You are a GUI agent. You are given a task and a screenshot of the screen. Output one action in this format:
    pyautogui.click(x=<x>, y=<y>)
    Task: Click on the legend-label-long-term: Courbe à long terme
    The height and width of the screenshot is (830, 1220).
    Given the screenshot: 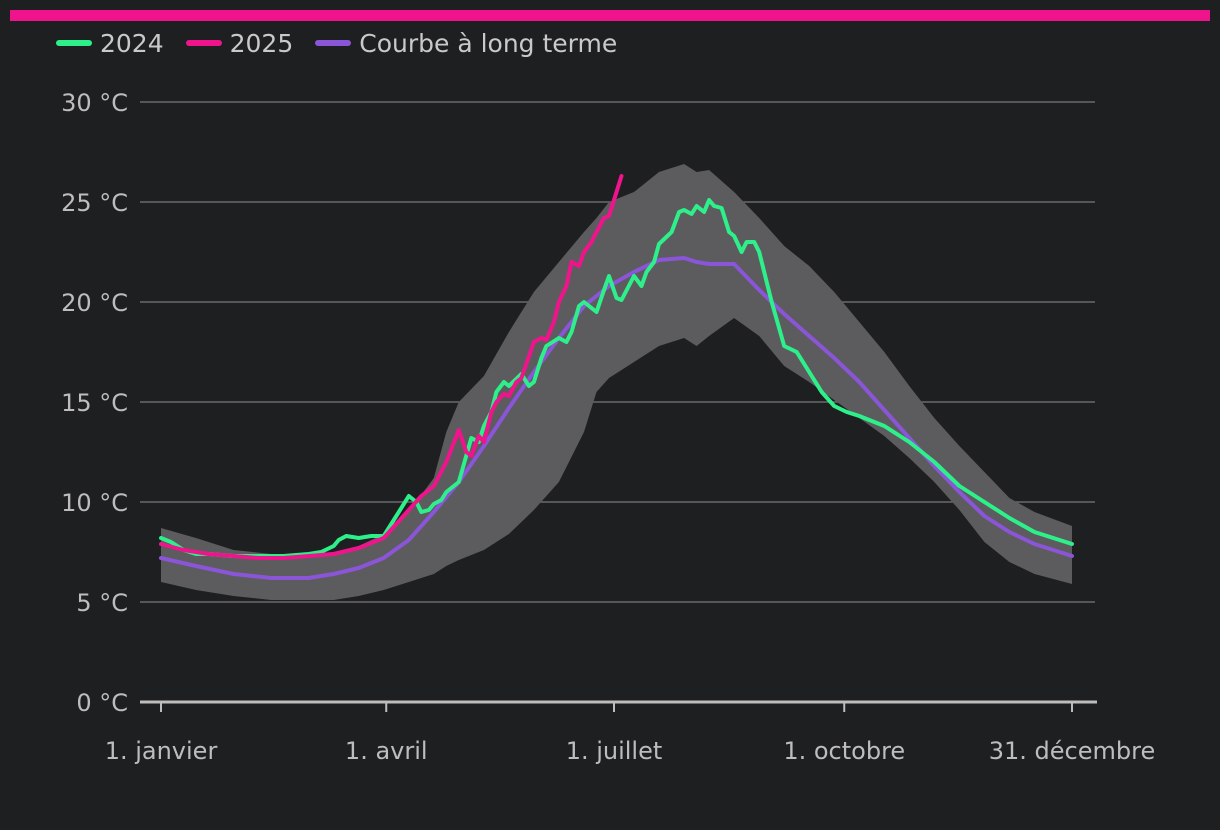 What is the action you would take?
    pyautogui.click(x=488, y=43)
    